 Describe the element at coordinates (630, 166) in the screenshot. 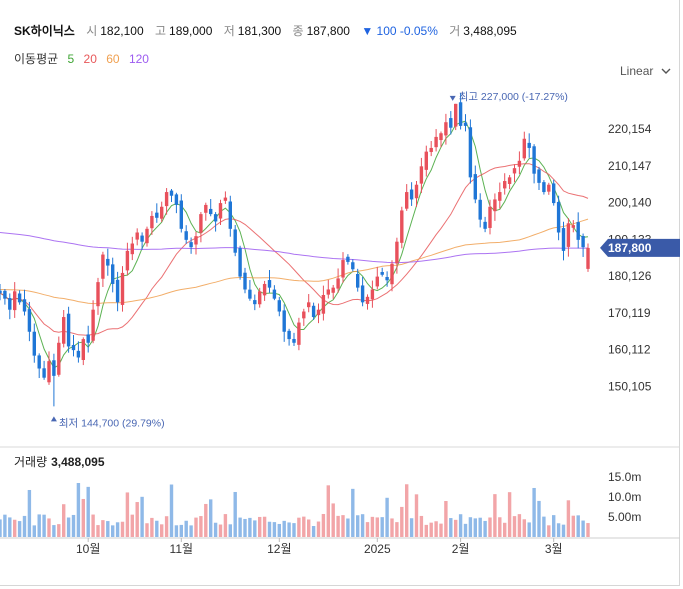

I see `y-tick-label: 210,147` at that location.